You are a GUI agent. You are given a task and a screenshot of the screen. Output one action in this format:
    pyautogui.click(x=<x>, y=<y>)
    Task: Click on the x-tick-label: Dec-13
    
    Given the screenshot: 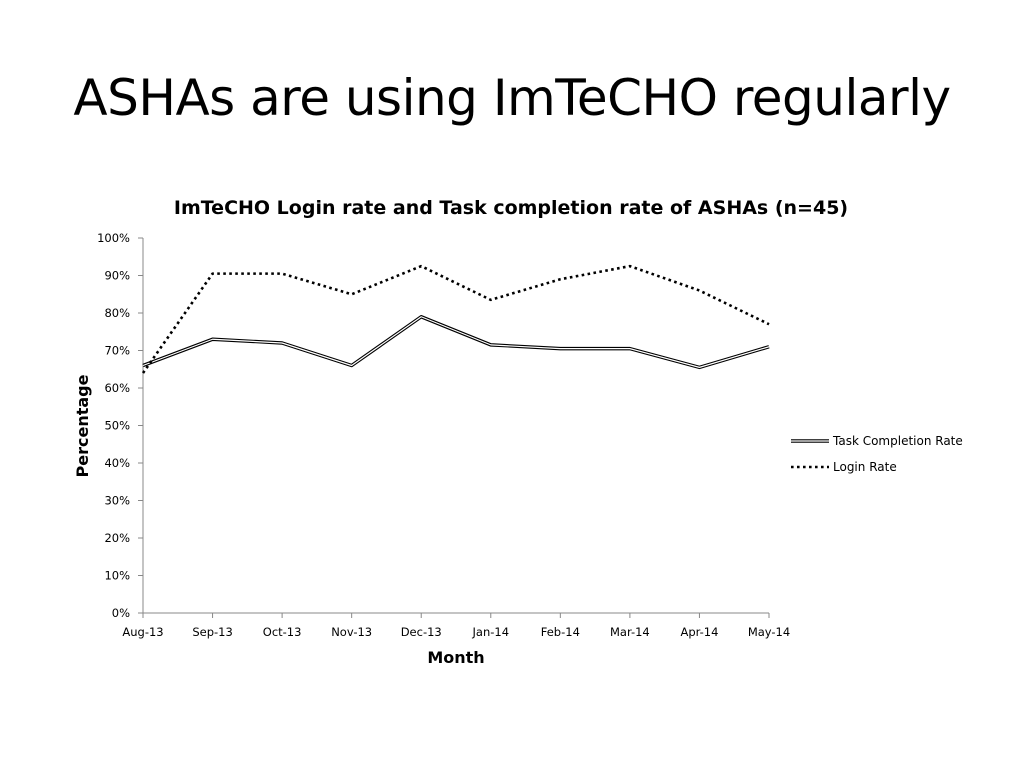 What is the action you would take?
    pyautogui.click(x=421, y=632)
    